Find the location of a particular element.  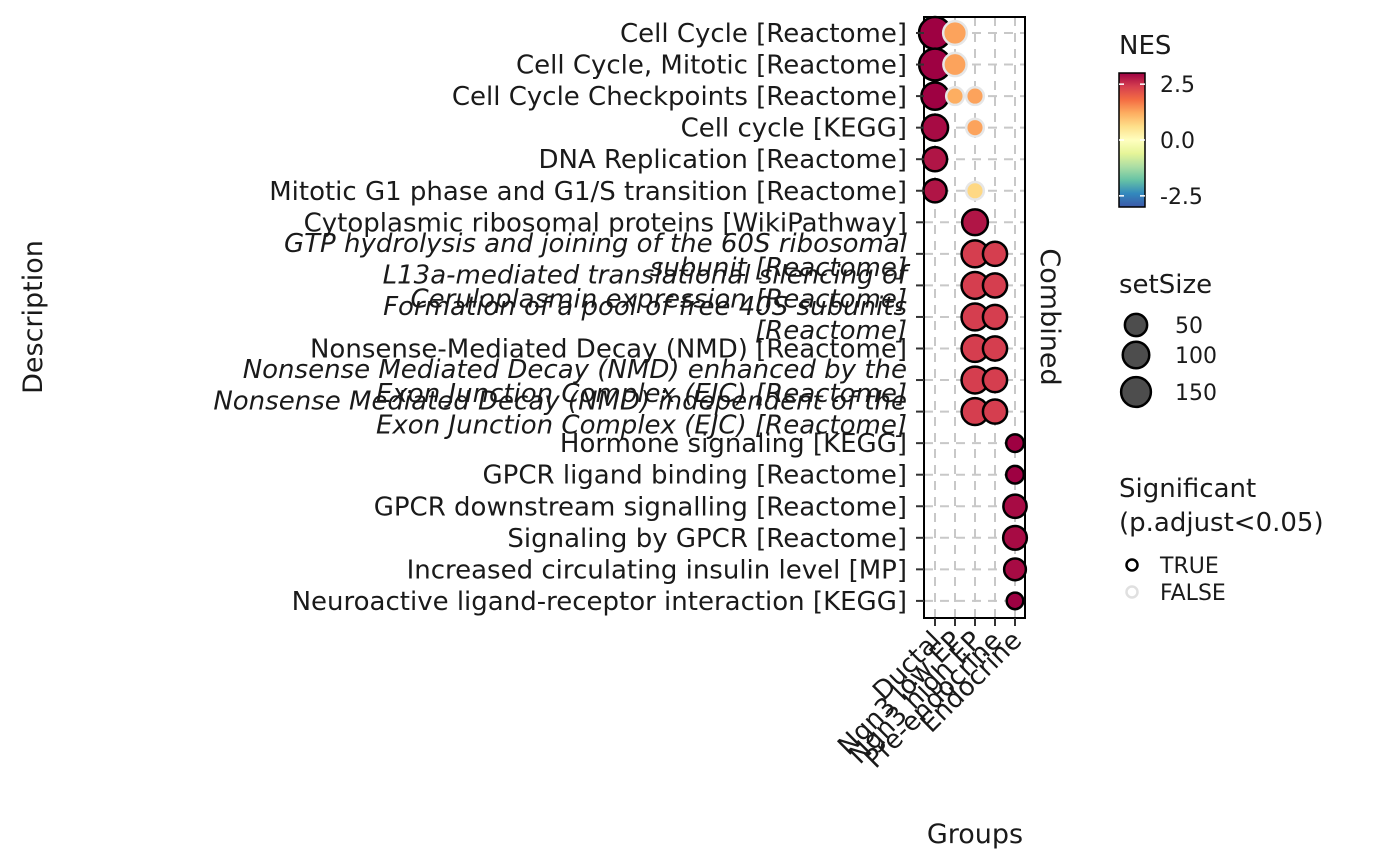

y-tick-label-11-line-2: Exon Junction Complex (EJC) [Reactome] is located at coordinates (641, 394).